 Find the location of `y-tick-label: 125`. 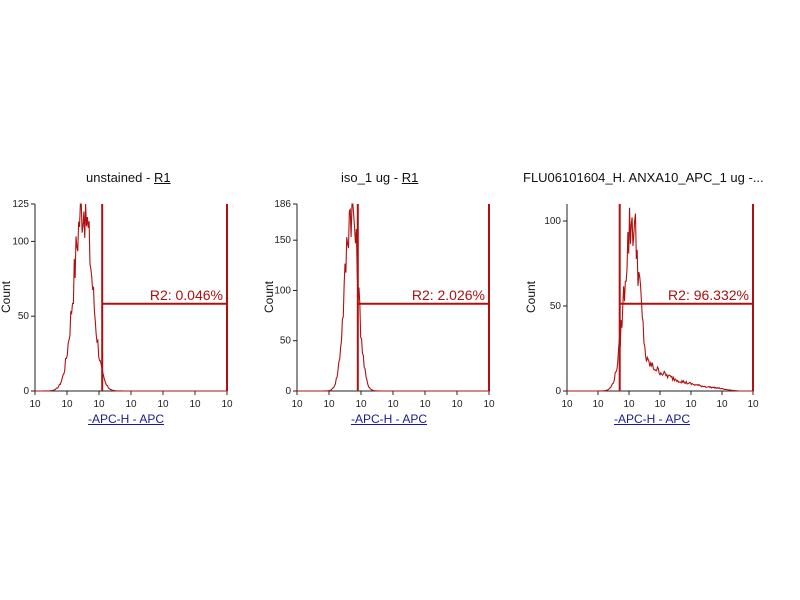

y-tick-label: 125 is located at coordinates (20, 204).